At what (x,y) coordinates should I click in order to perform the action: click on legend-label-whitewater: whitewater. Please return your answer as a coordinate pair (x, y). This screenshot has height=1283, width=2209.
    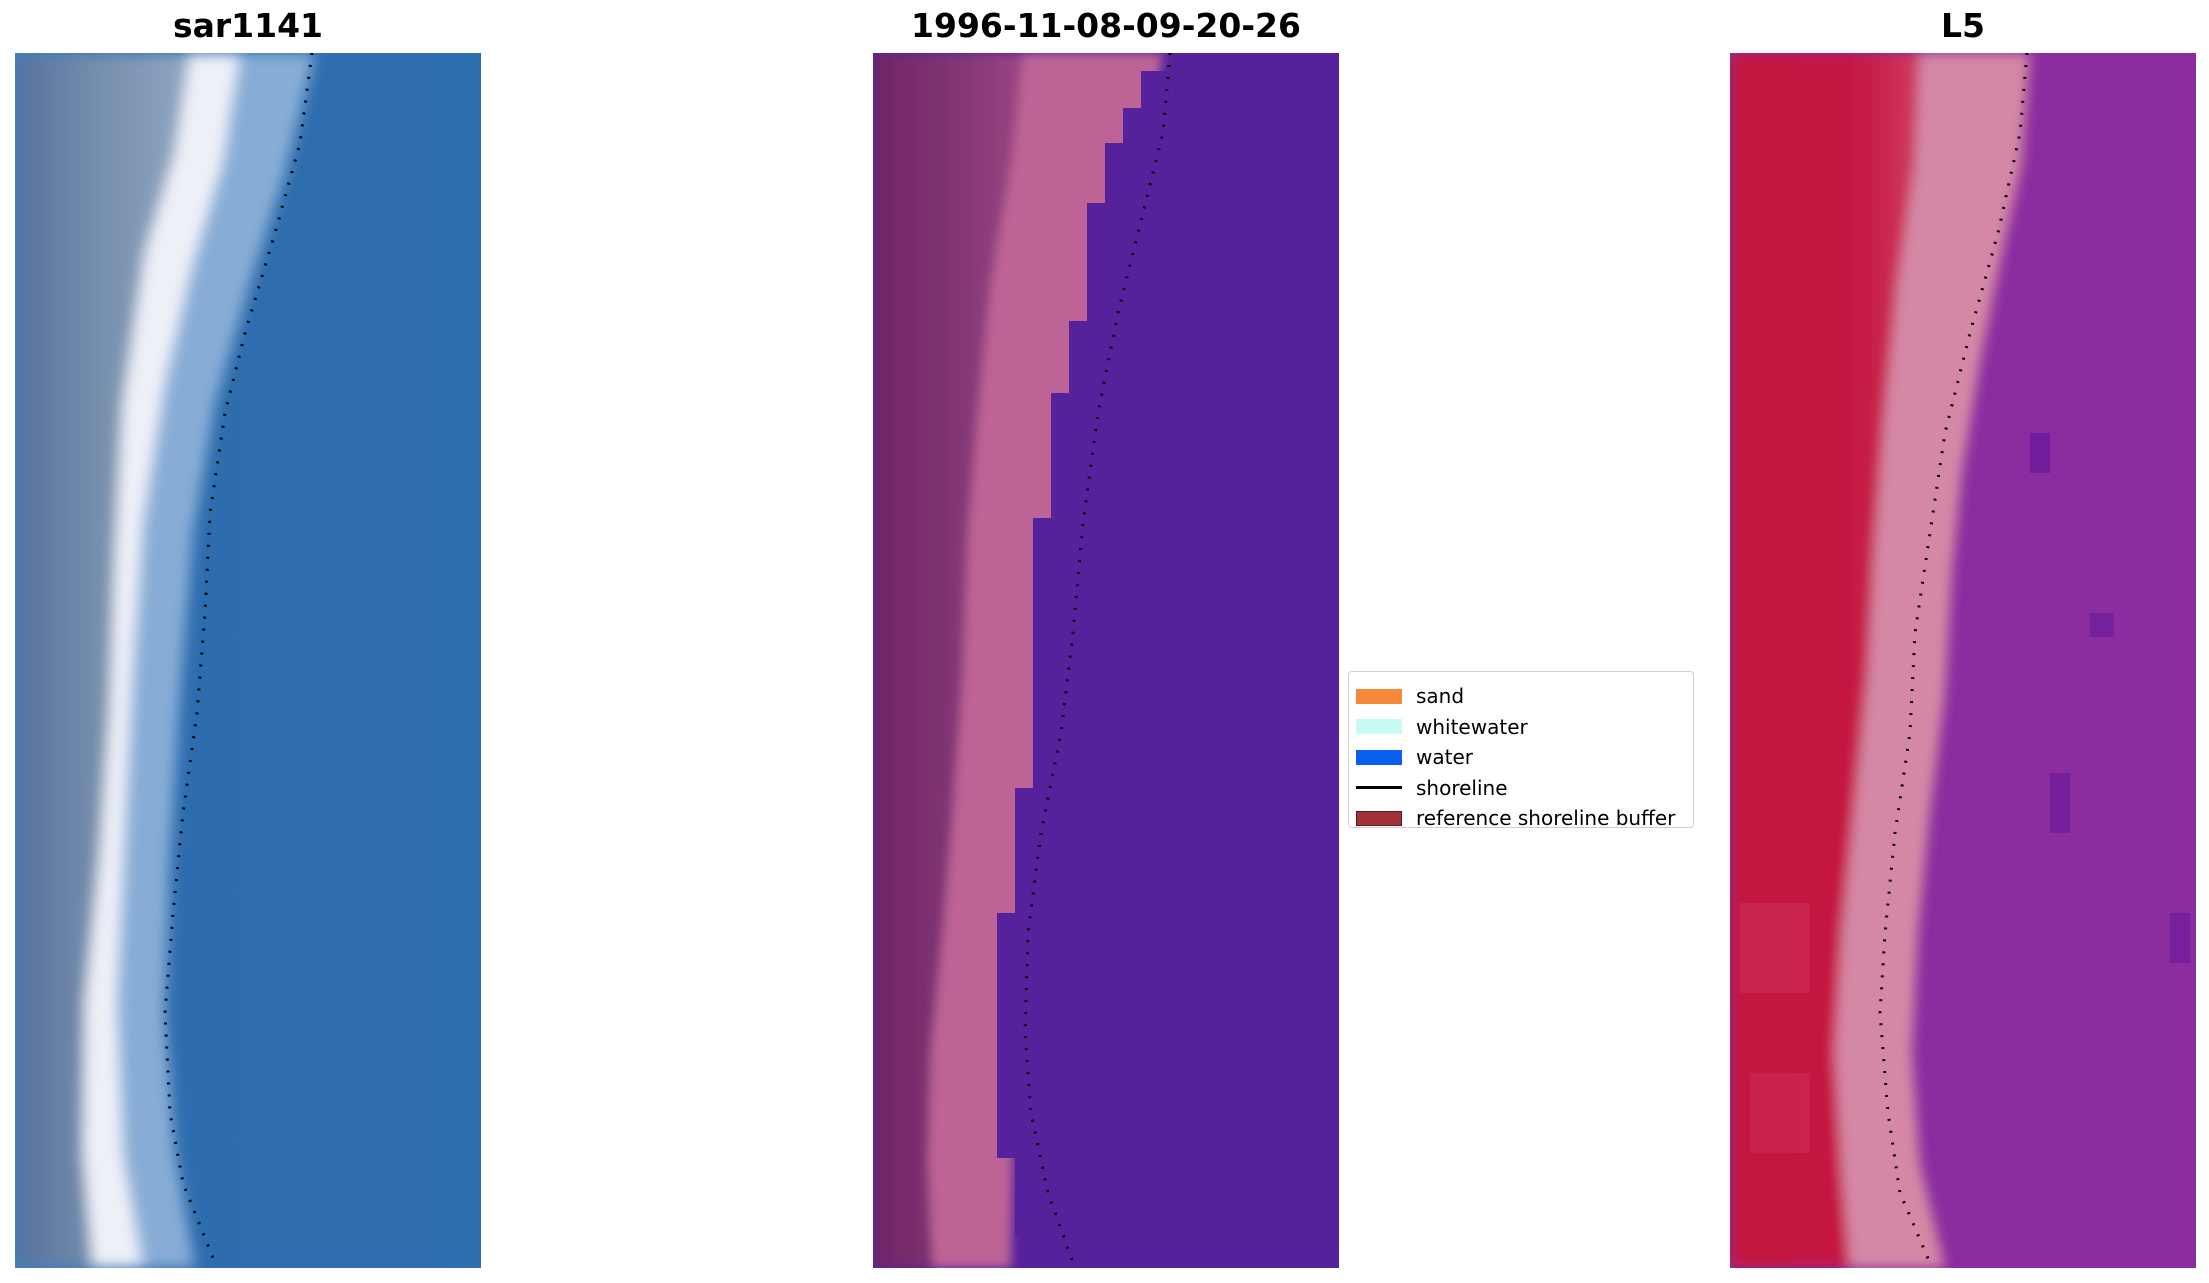
    Looking at the image, I should click on (1472, 726).